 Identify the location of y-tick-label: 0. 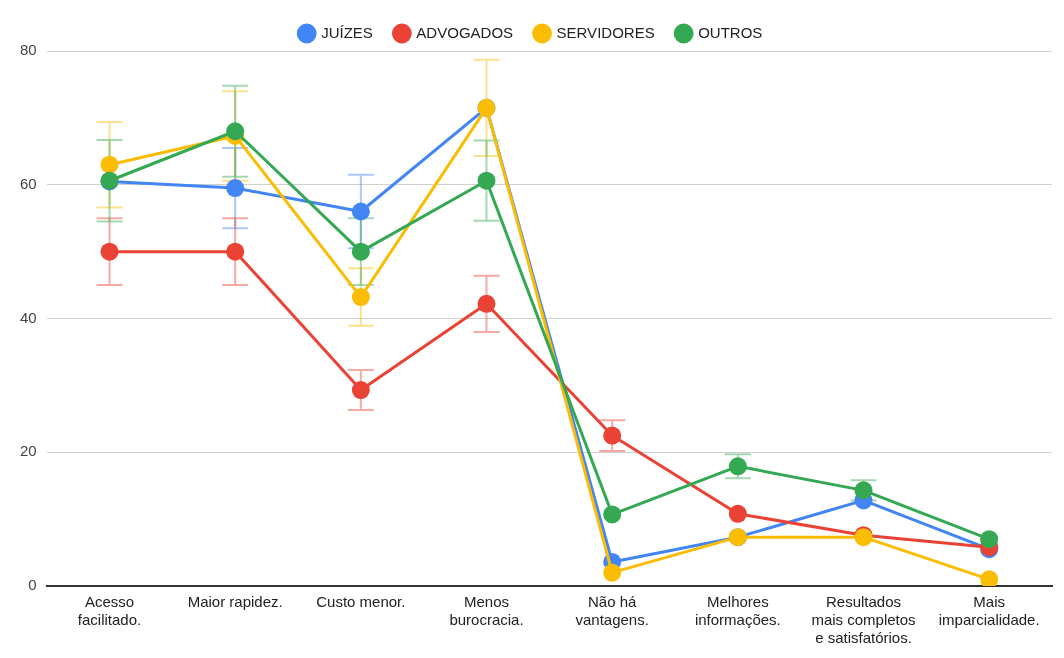
(32, 585).